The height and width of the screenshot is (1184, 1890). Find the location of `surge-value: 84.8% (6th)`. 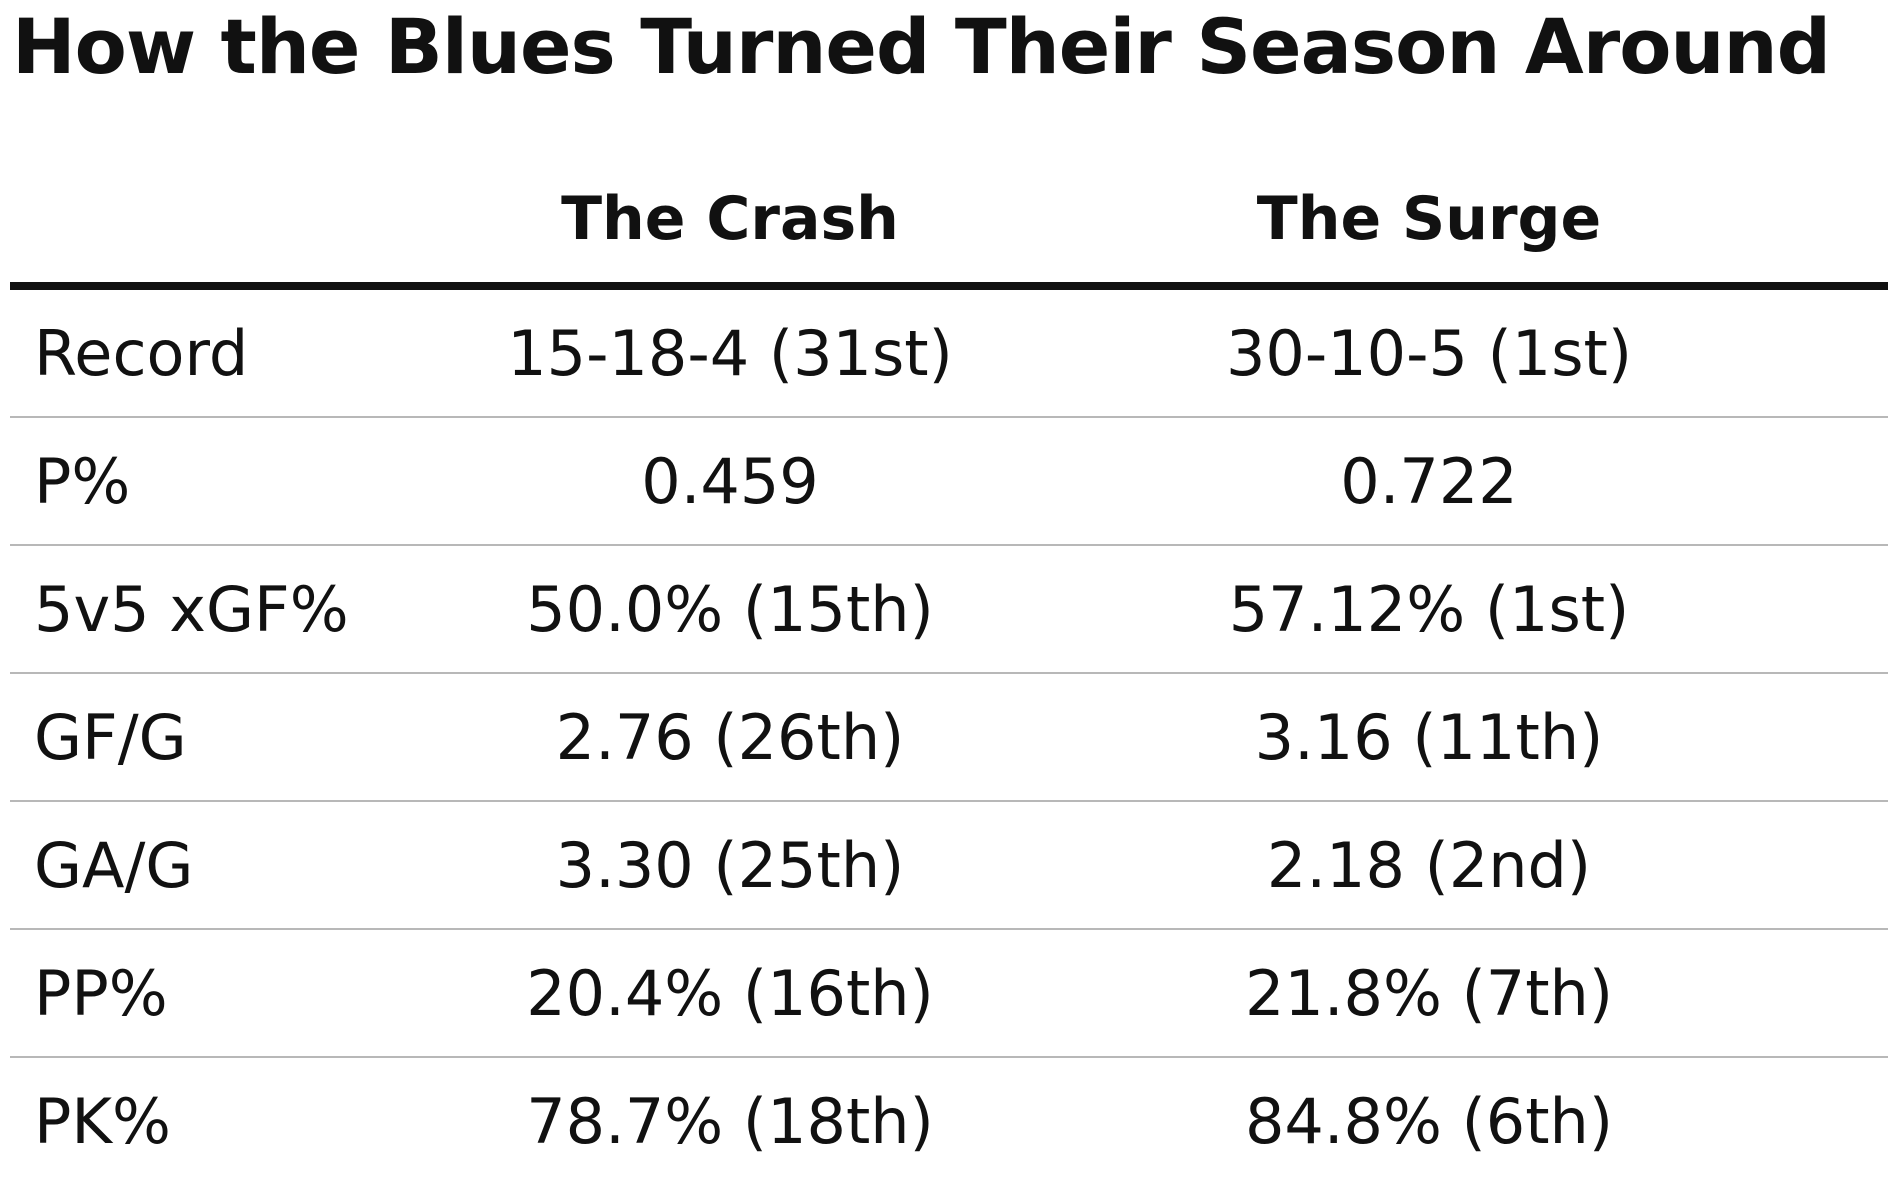

surge-value: 84.8% (6th) is located at coordinates (1429, 1121).